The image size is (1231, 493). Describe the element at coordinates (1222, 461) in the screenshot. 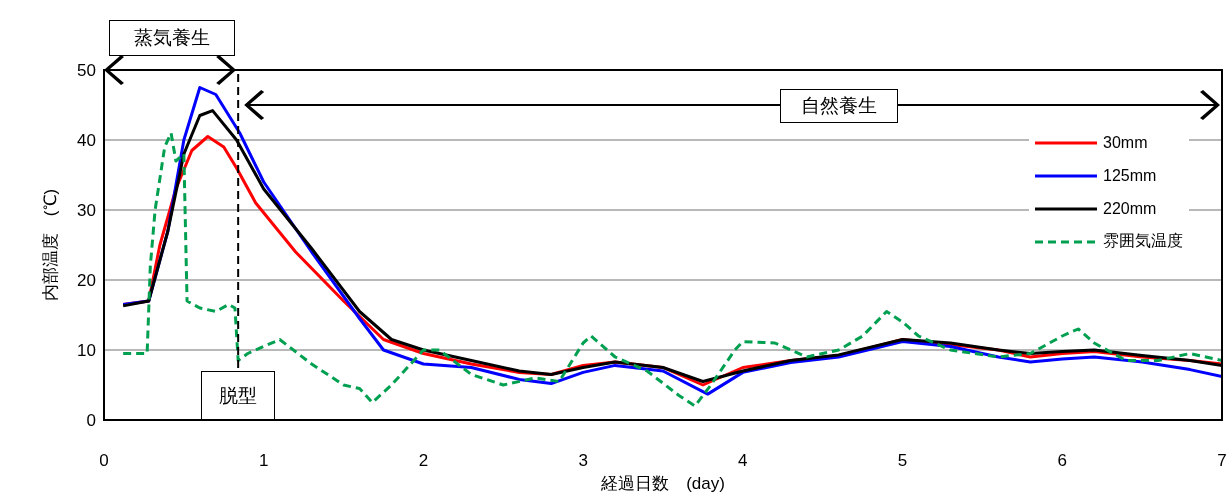

I see `x-tick-label: 7` at that location.